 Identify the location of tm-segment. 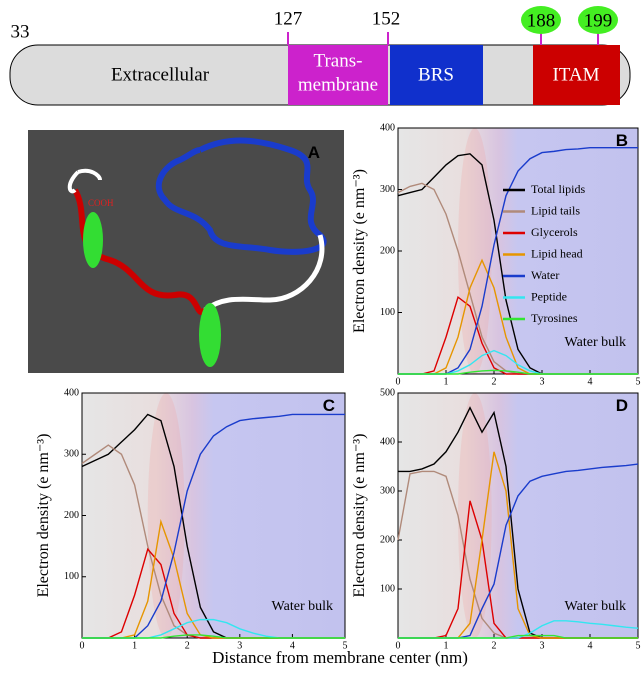
(338, 75).